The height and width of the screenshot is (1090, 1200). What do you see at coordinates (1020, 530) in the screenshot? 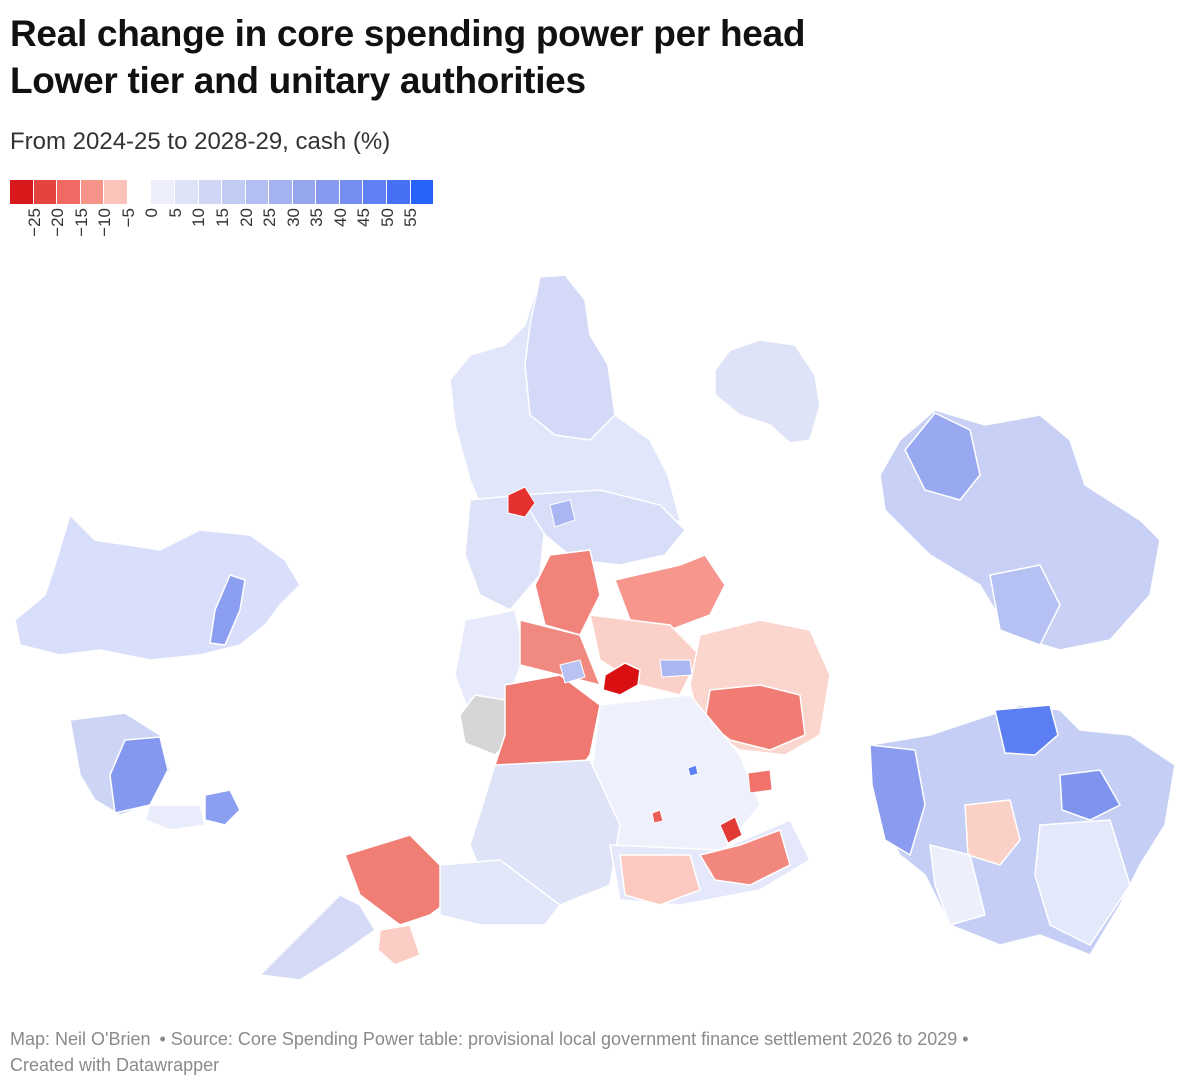
I see `inset-greater-manchester` at bounding box center [1020, 530].